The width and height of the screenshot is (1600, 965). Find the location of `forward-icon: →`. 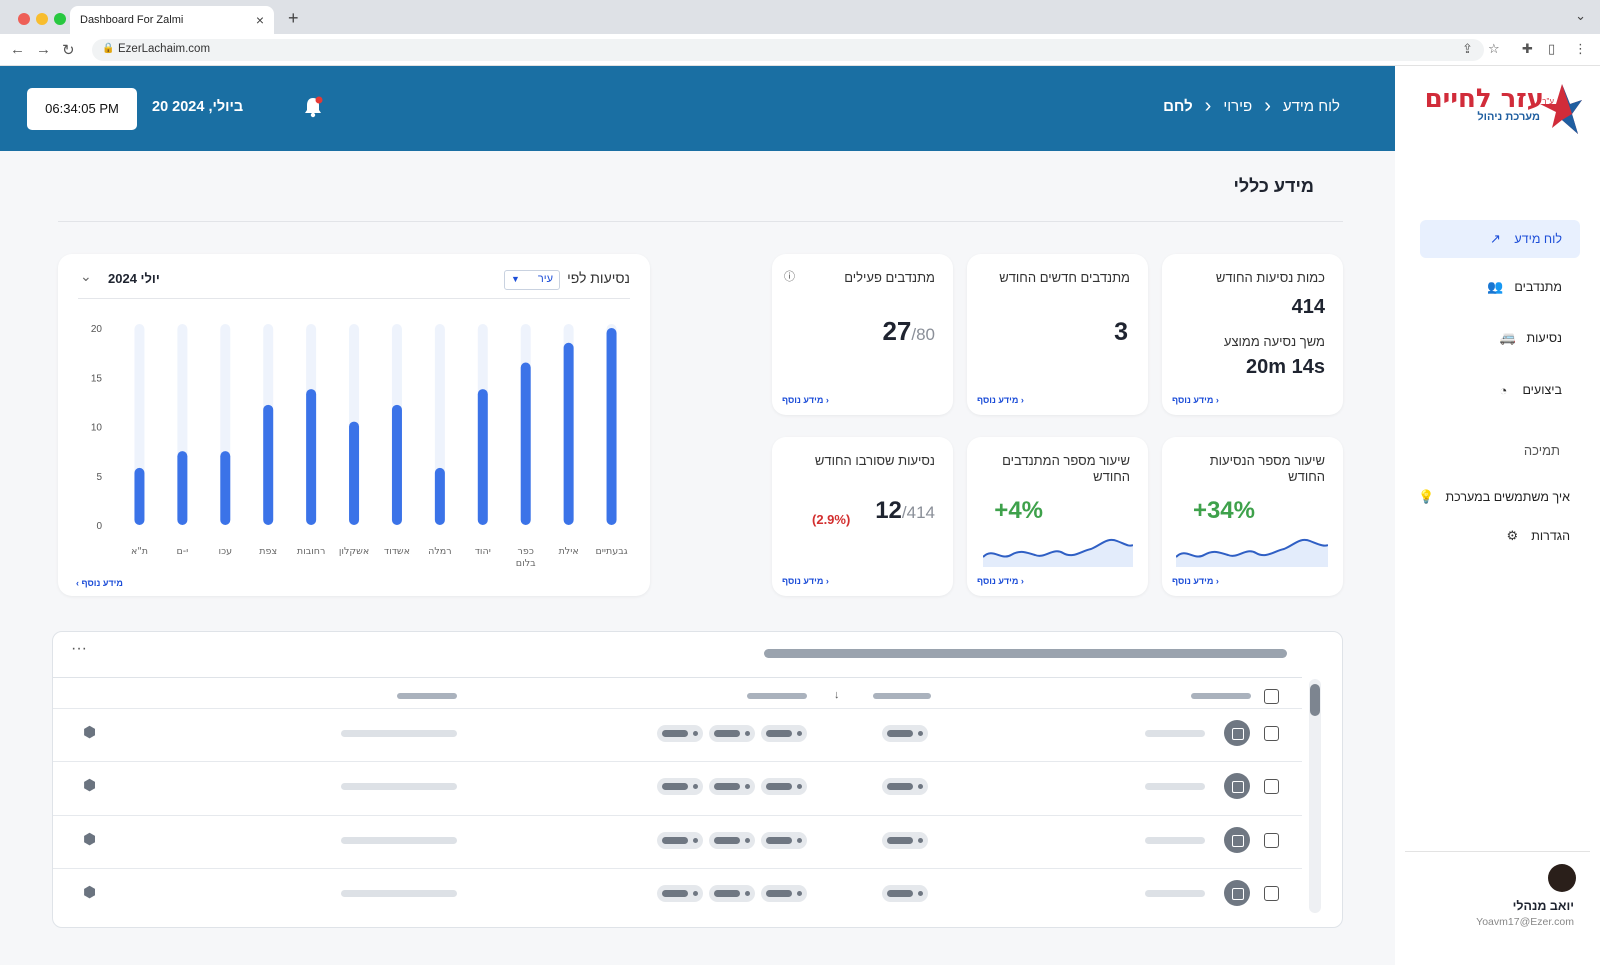

forward-icon: → is located at coordinates (43, 49).